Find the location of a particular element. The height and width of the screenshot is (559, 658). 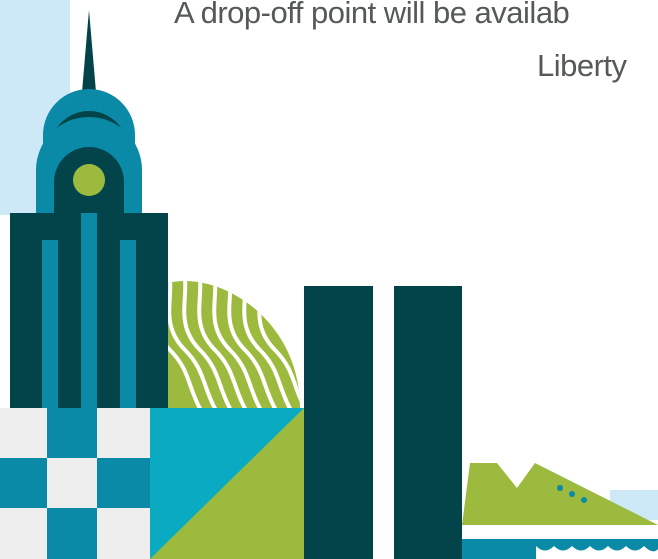

twin-towers-icon is located at coordinates (383, 422).